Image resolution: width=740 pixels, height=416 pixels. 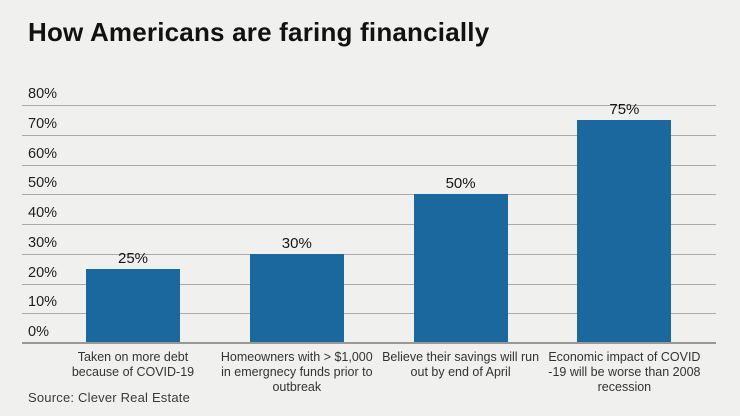 I want to click on y-axis-tick-label: 70%, so click(x=43, y=123).